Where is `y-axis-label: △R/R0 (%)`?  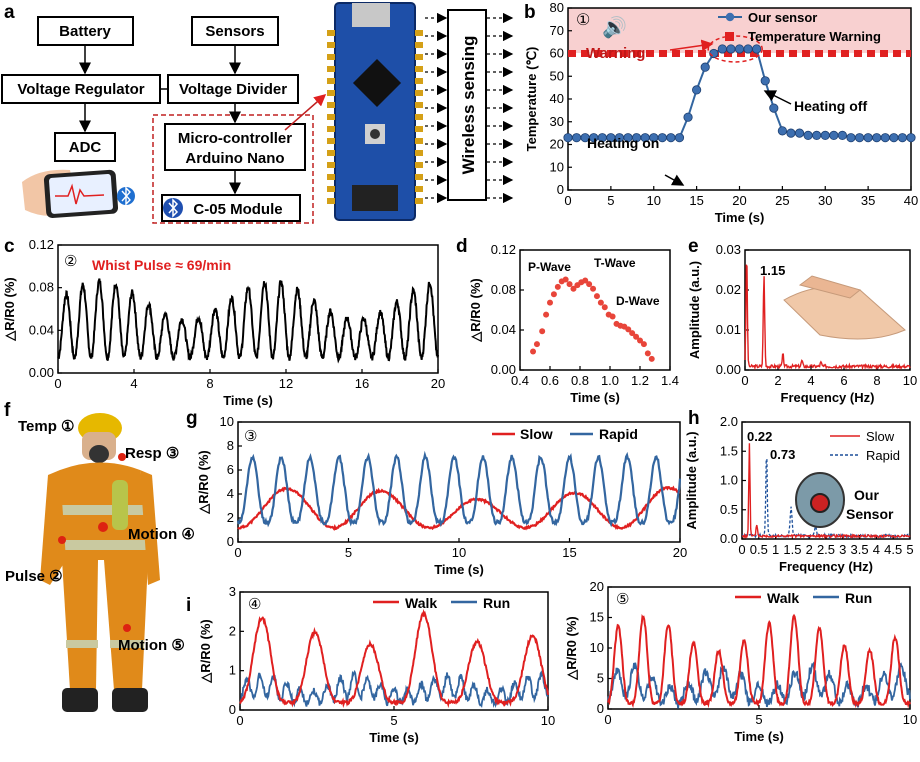
y-axis-label: △R/R0 (%) is located at coordinates (205, 651).